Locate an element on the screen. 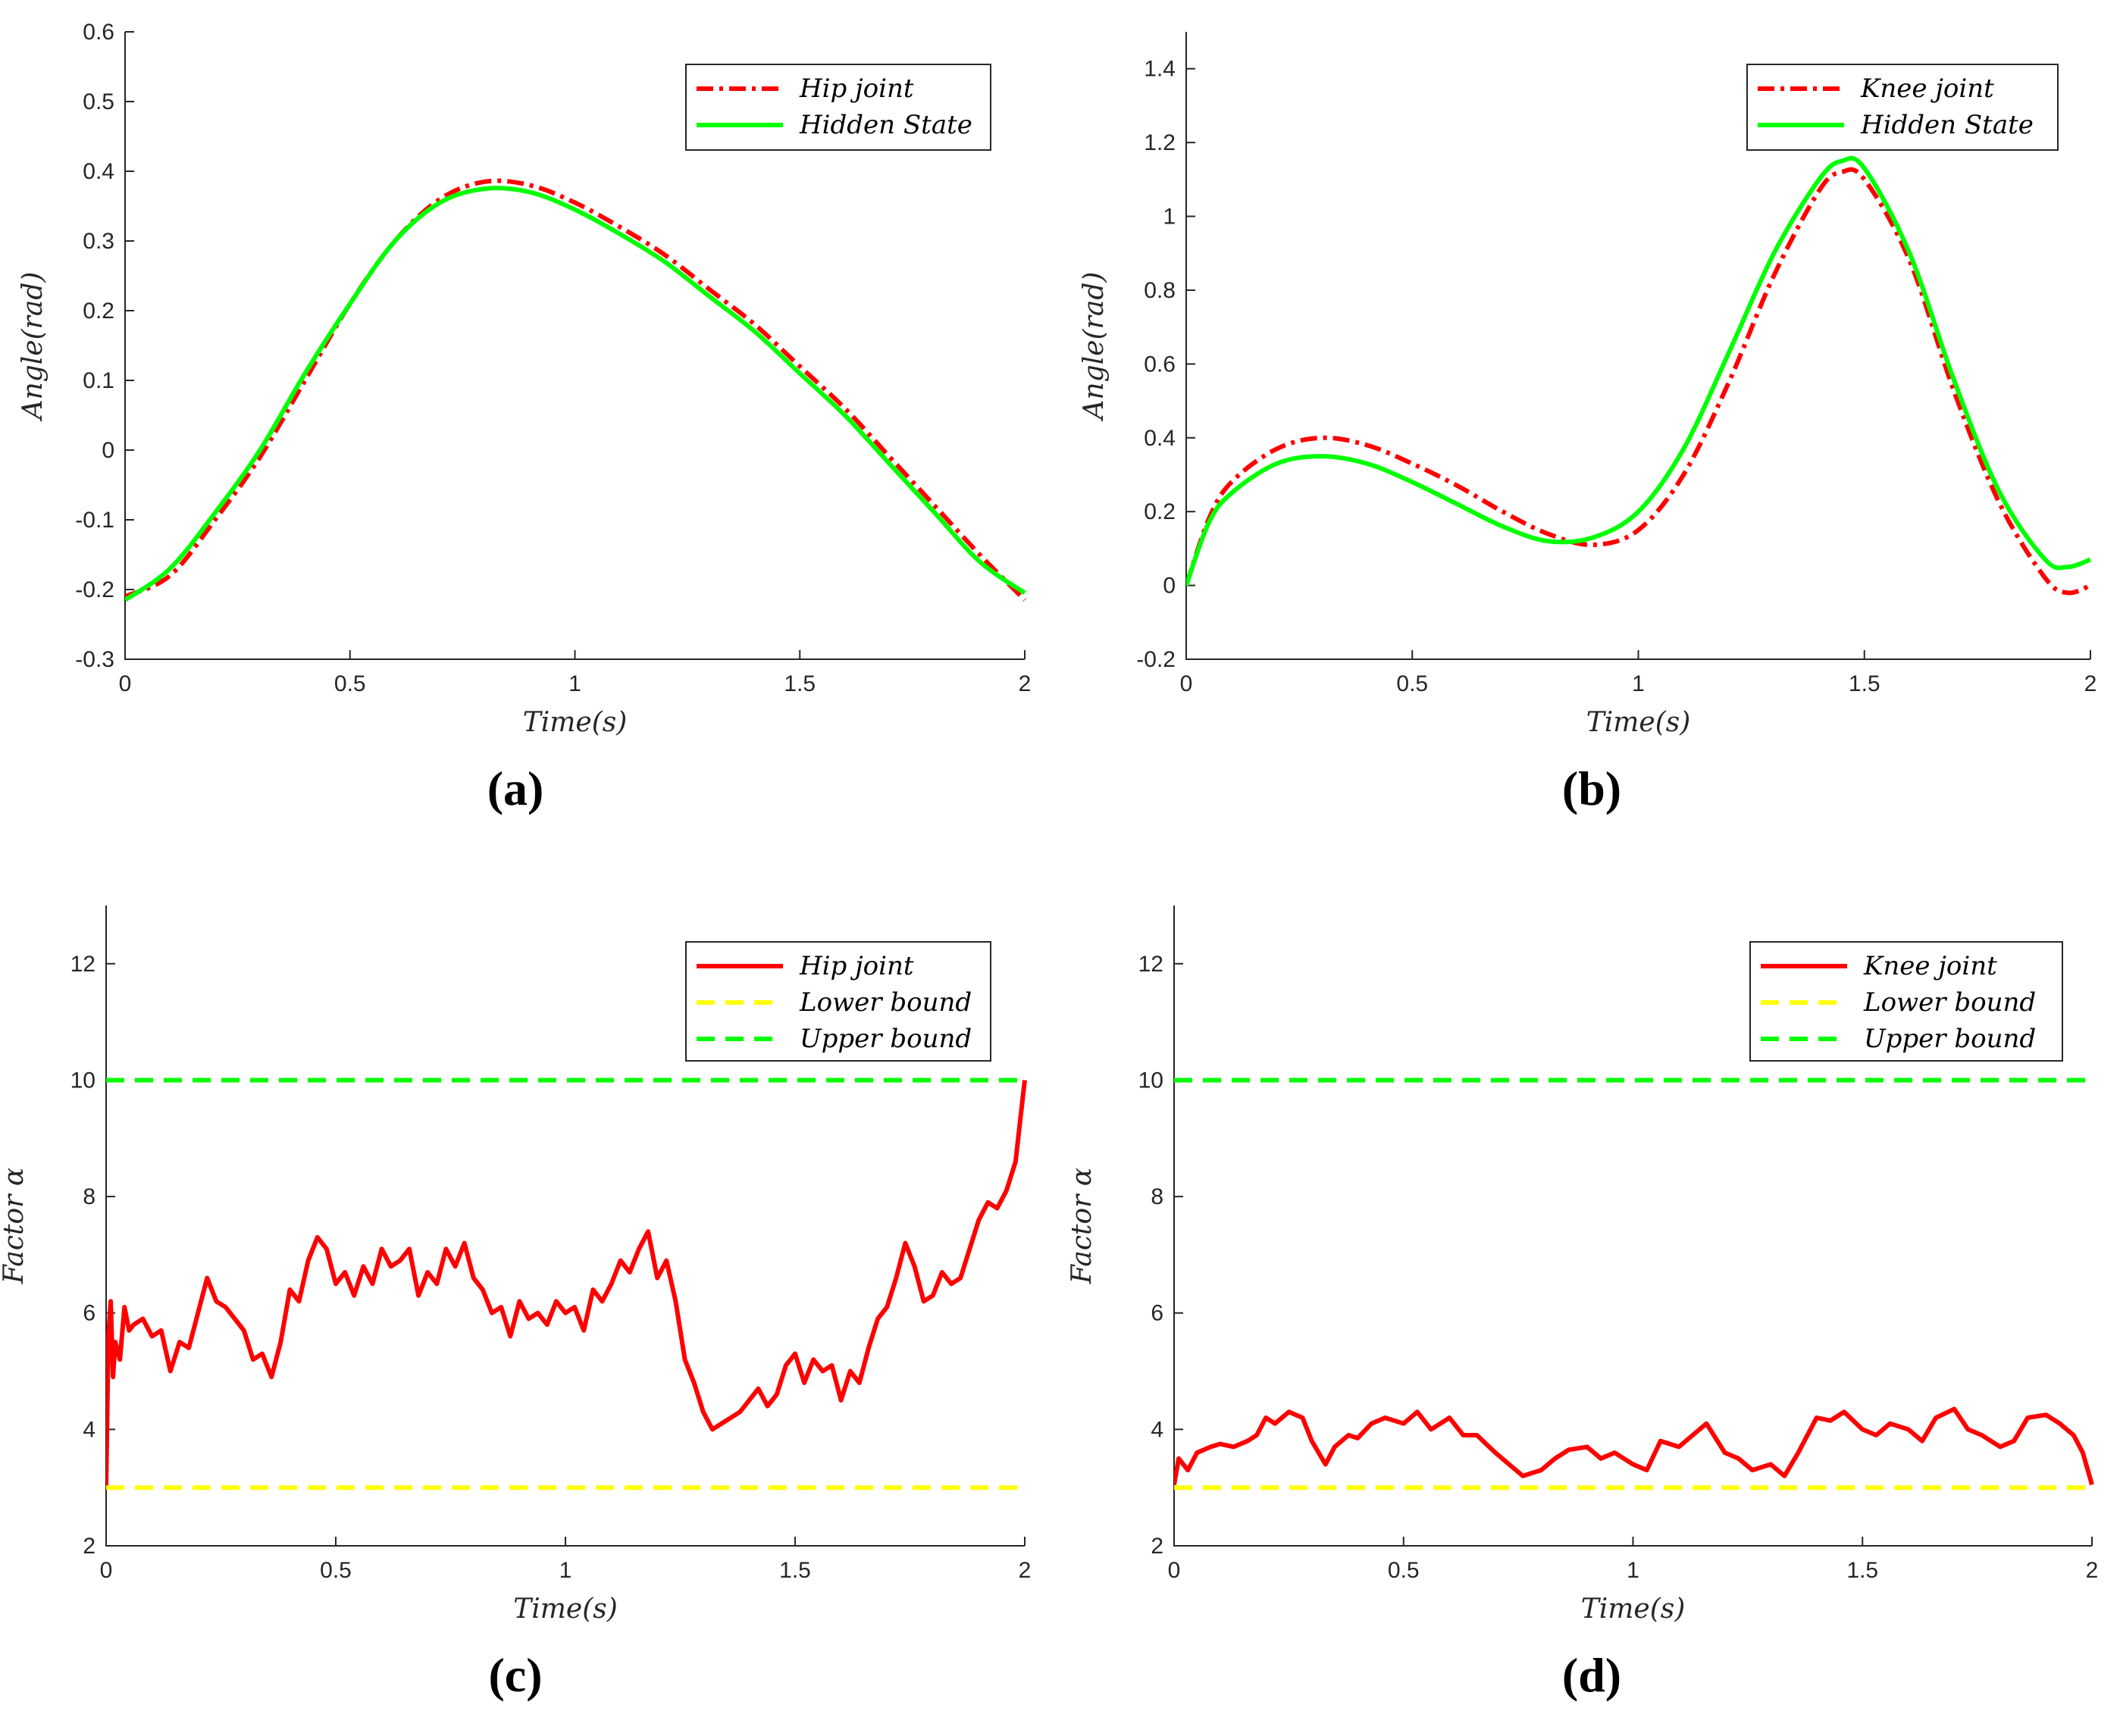 This screenshot has width=2120, height=1736. legend-b: Knee joint Hidden State is located at coordinates (1903, 107).